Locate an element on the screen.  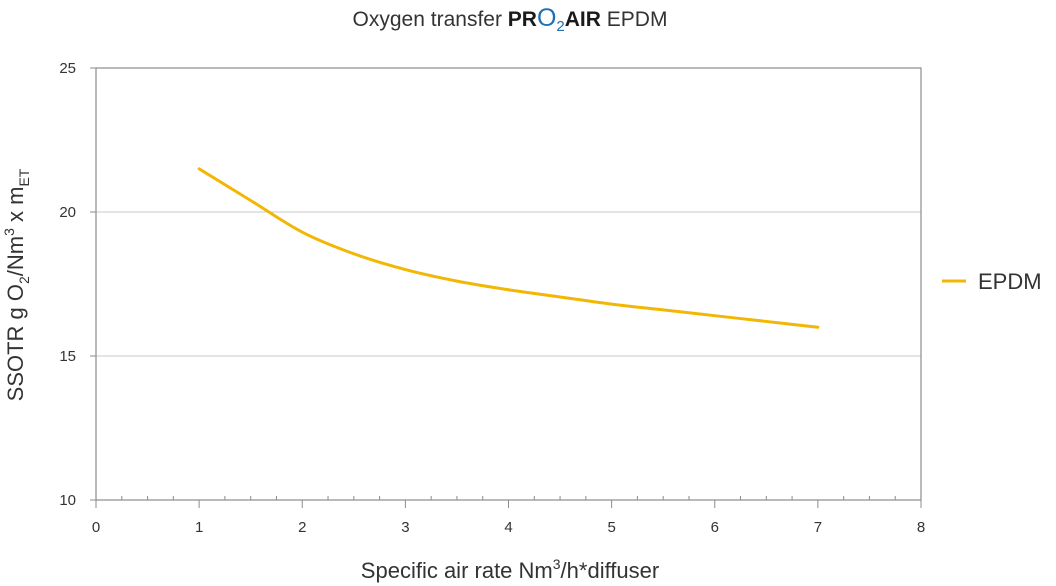
title-brand-pr: PR is located at coordinates (522, 19).